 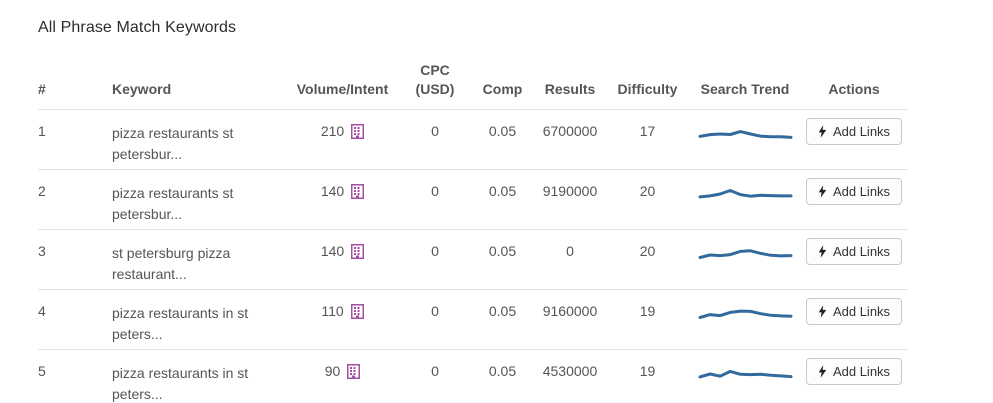 I want to click on difficulty-value: 17, so click(x=647, y=139).